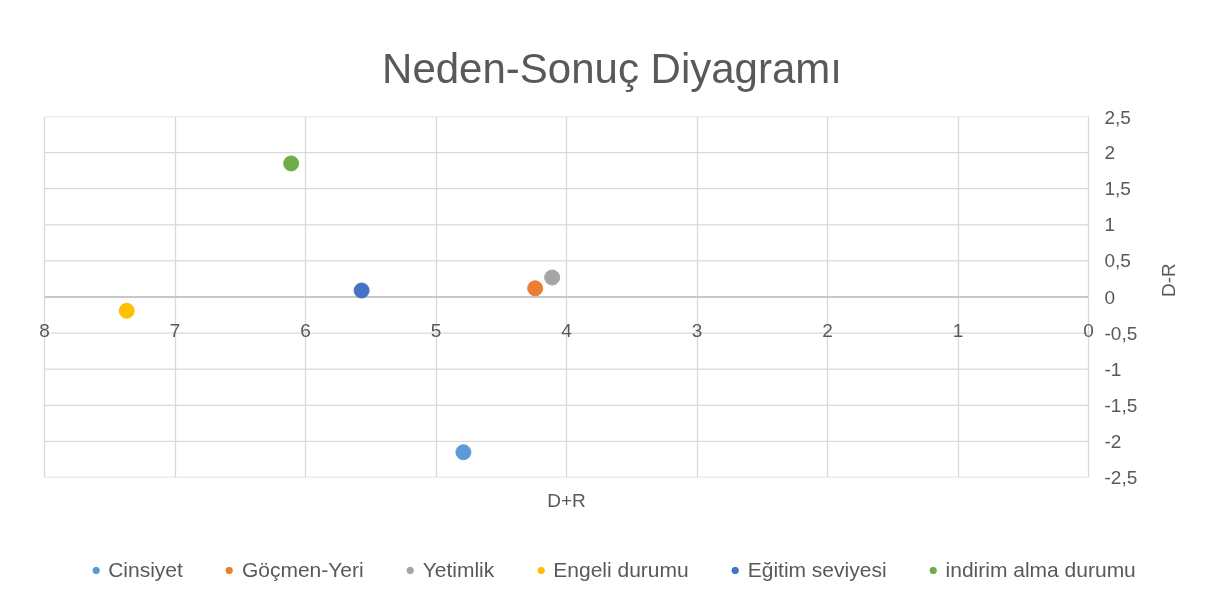 The width and height of the screenshot is (1223, 605). What do you see at coordinates (436, 330) in the screenshot?
I see `x-tick-label: 5` at bounding box center [436, 330].